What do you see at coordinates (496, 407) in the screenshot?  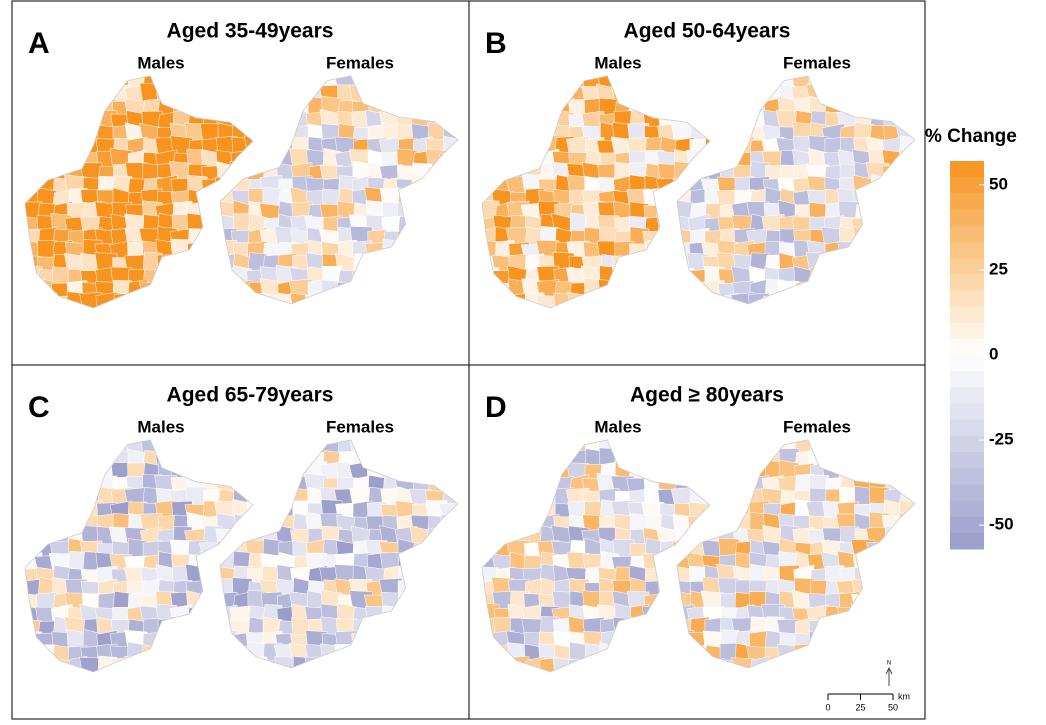 I see `panel-letter: D` at bounding box center [496, 407].